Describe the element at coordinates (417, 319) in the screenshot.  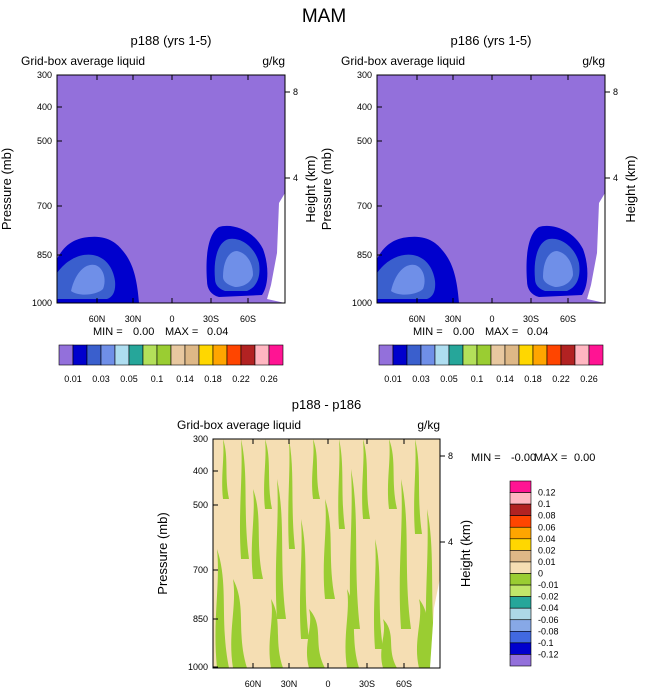
I see `x-tick-label: 60N` at that location.